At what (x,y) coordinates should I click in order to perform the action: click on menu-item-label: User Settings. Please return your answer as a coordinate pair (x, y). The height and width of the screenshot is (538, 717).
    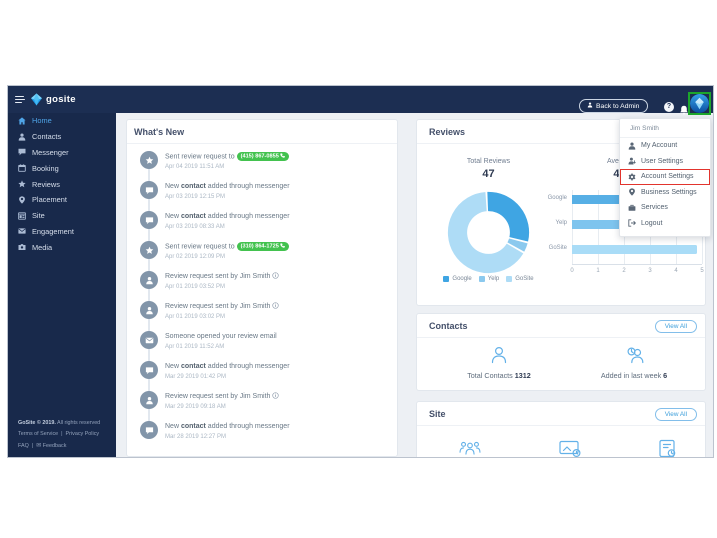
    Looking at the image, I should click on (662, 161).